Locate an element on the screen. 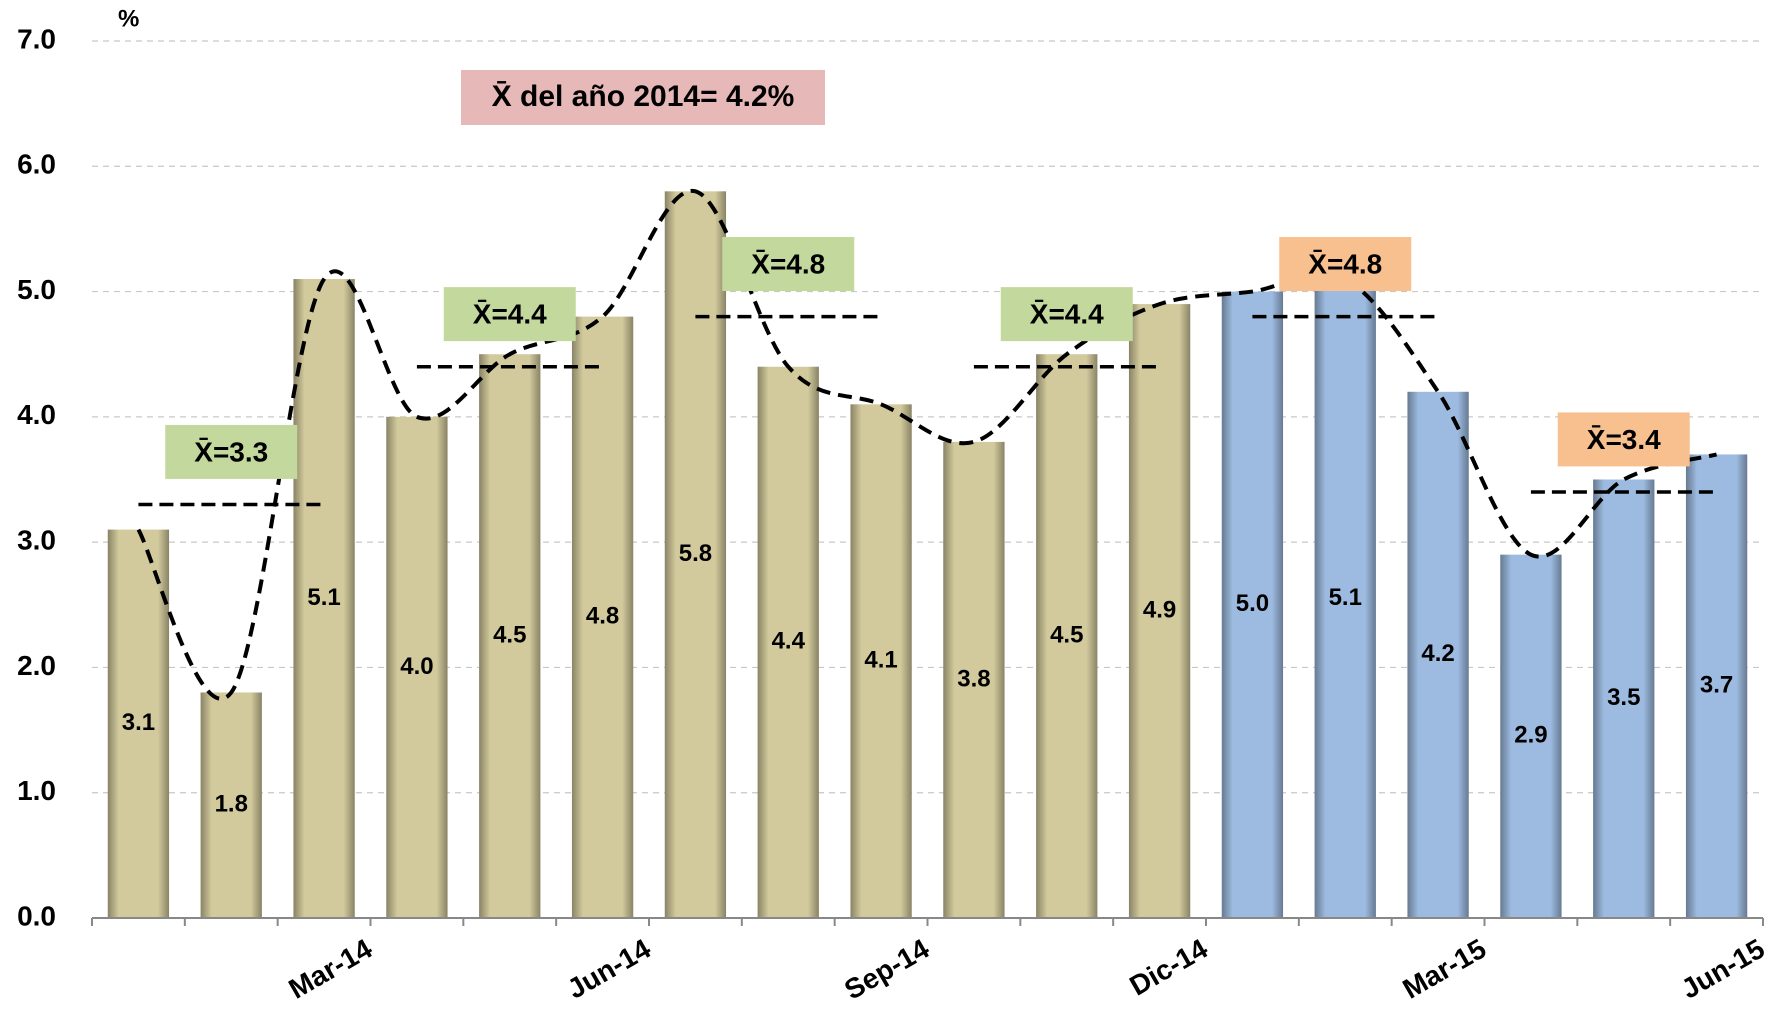 This screenshot has height=1023, width=1771. value-label: 5.8 is located at coordinates (695, 553).